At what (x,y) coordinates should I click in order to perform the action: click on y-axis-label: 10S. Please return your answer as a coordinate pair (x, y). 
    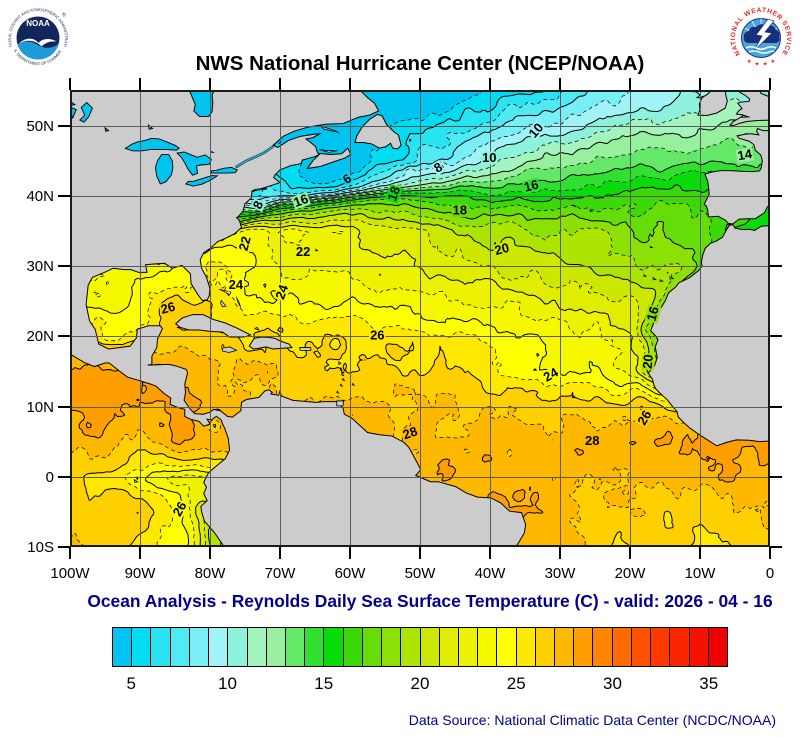
    Looking at the image, I should click on (40, 547).